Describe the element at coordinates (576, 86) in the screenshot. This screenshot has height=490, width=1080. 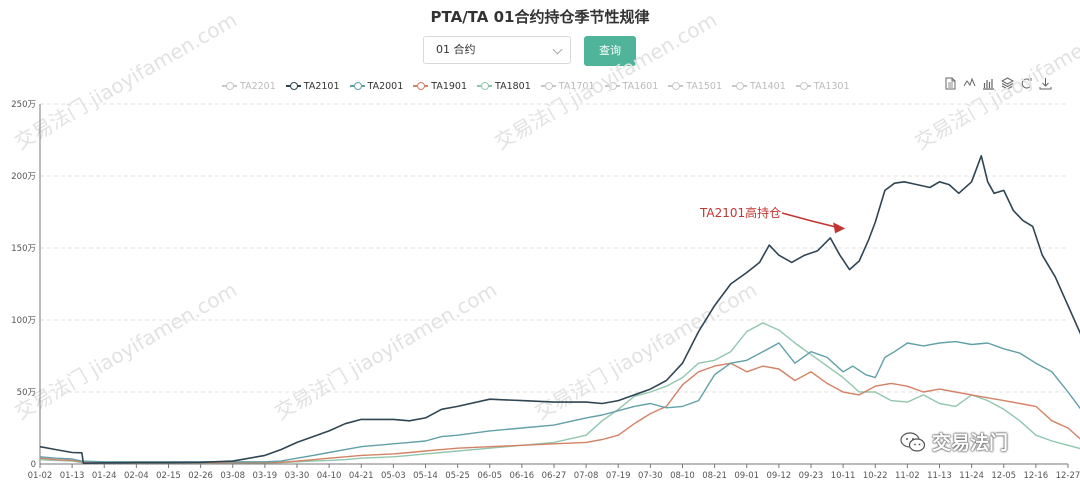
I see `legend-label: TA1701` at that location.